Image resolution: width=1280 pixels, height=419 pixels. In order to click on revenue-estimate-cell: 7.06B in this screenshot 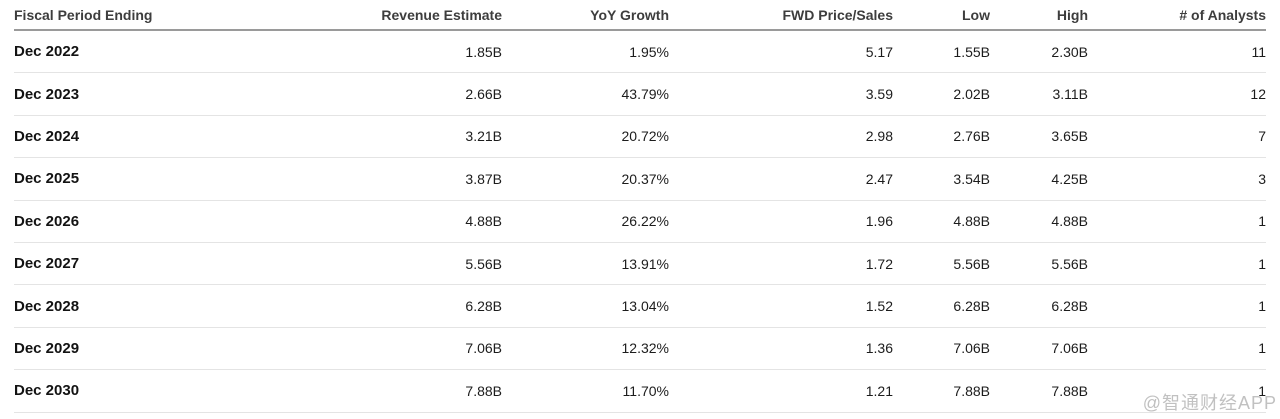, I will do `click(408, 349)`.